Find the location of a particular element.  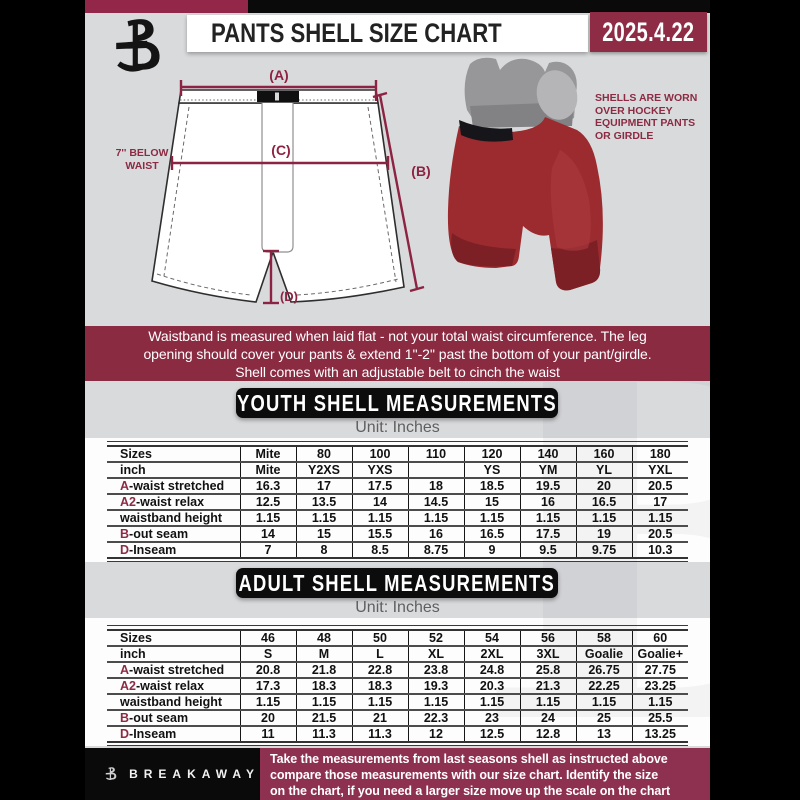

table-row: inch Mite Y2XS YXS YS YM YL YXL is located at coordinates (397, 469).